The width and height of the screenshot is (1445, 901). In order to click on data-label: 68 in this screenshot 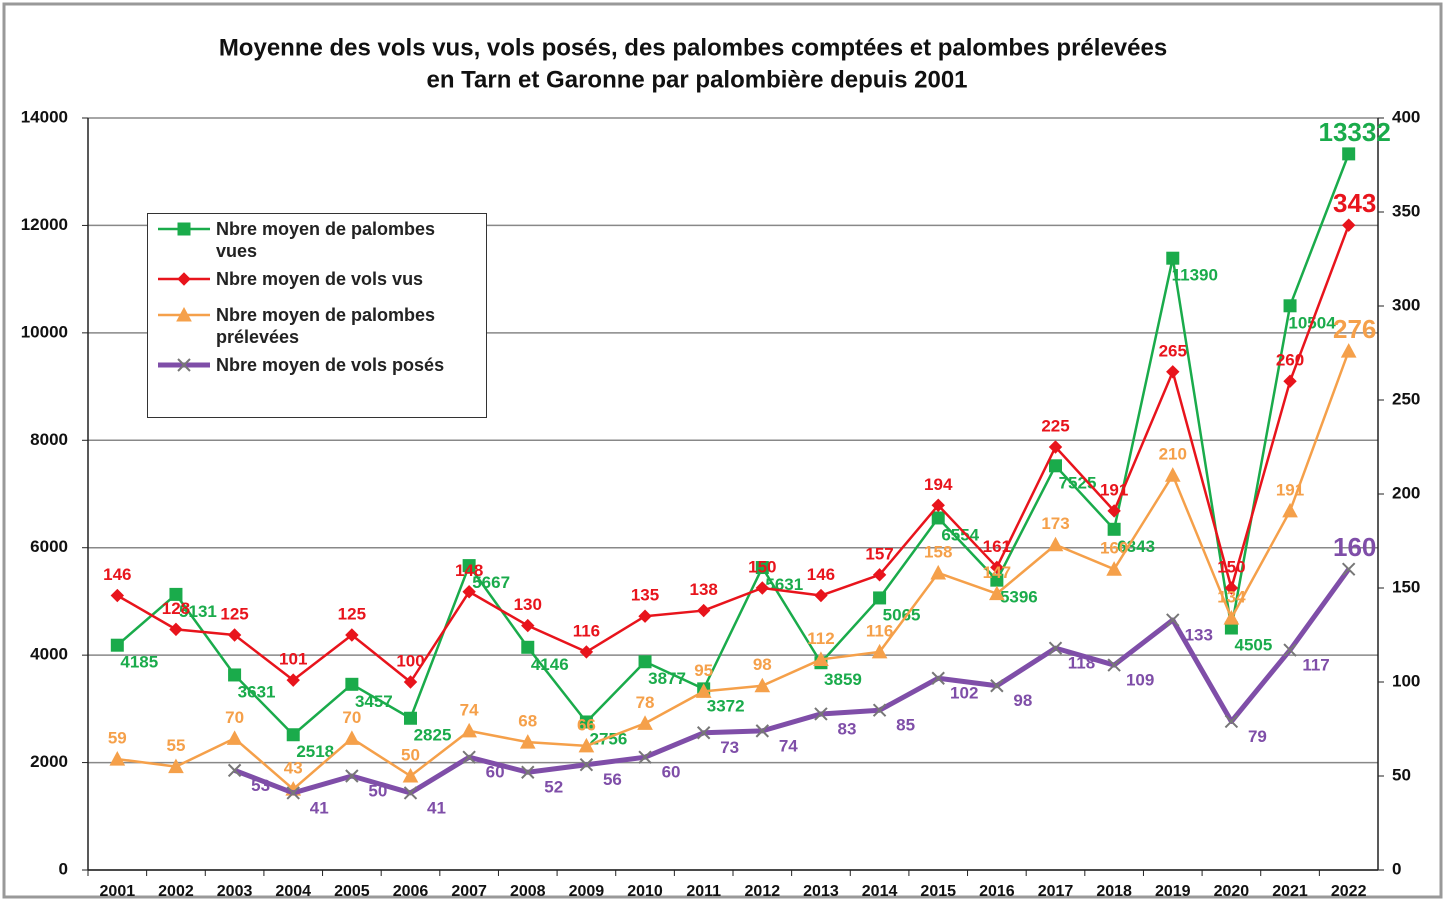, I will do `click(527, 721)`.